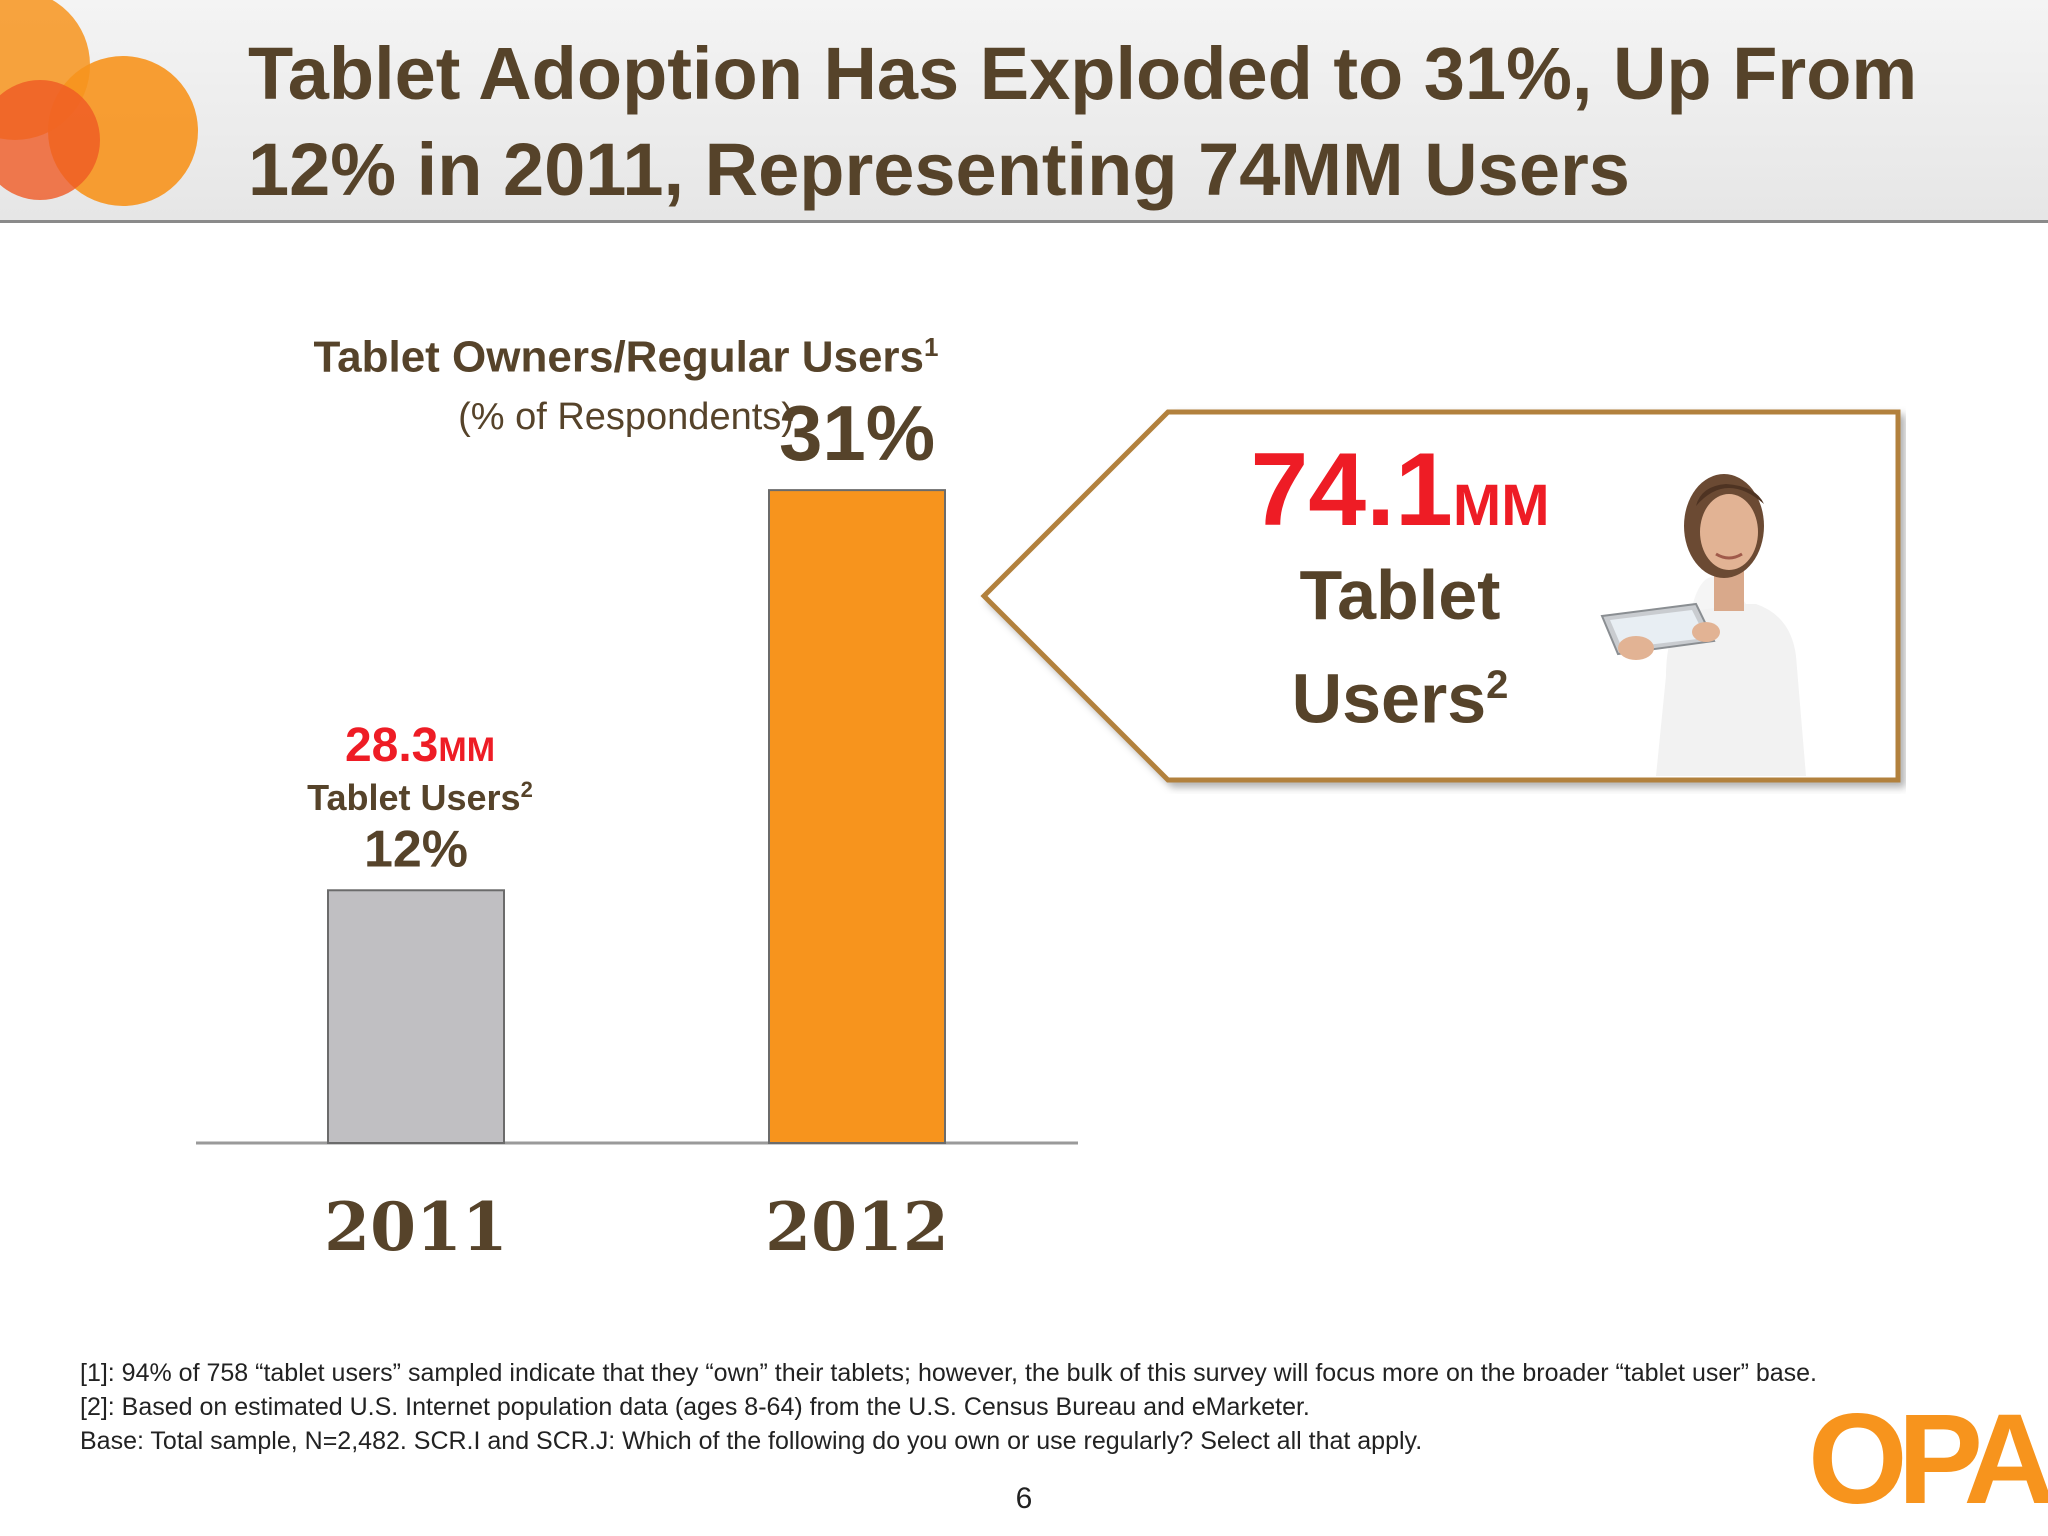  Describe the element at coordinates (931, 347) in the screenshot. I see `chart-title-footnote: 1` at that location.